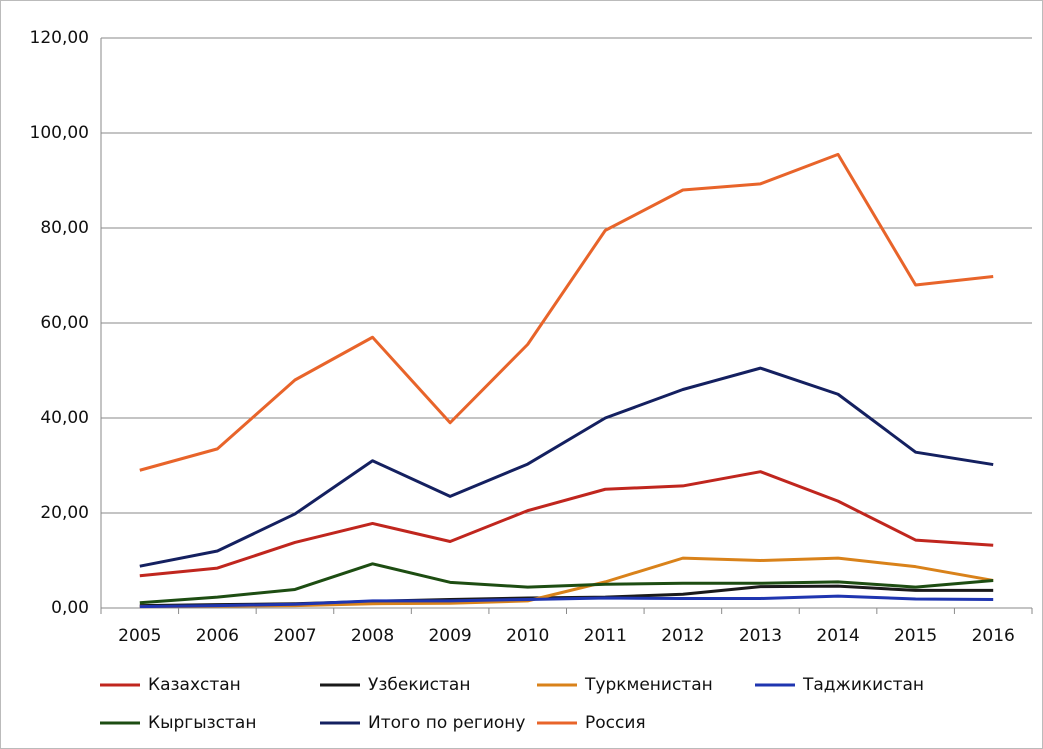  I want to click on y-tick-label: 120,00, so click(59, 38).